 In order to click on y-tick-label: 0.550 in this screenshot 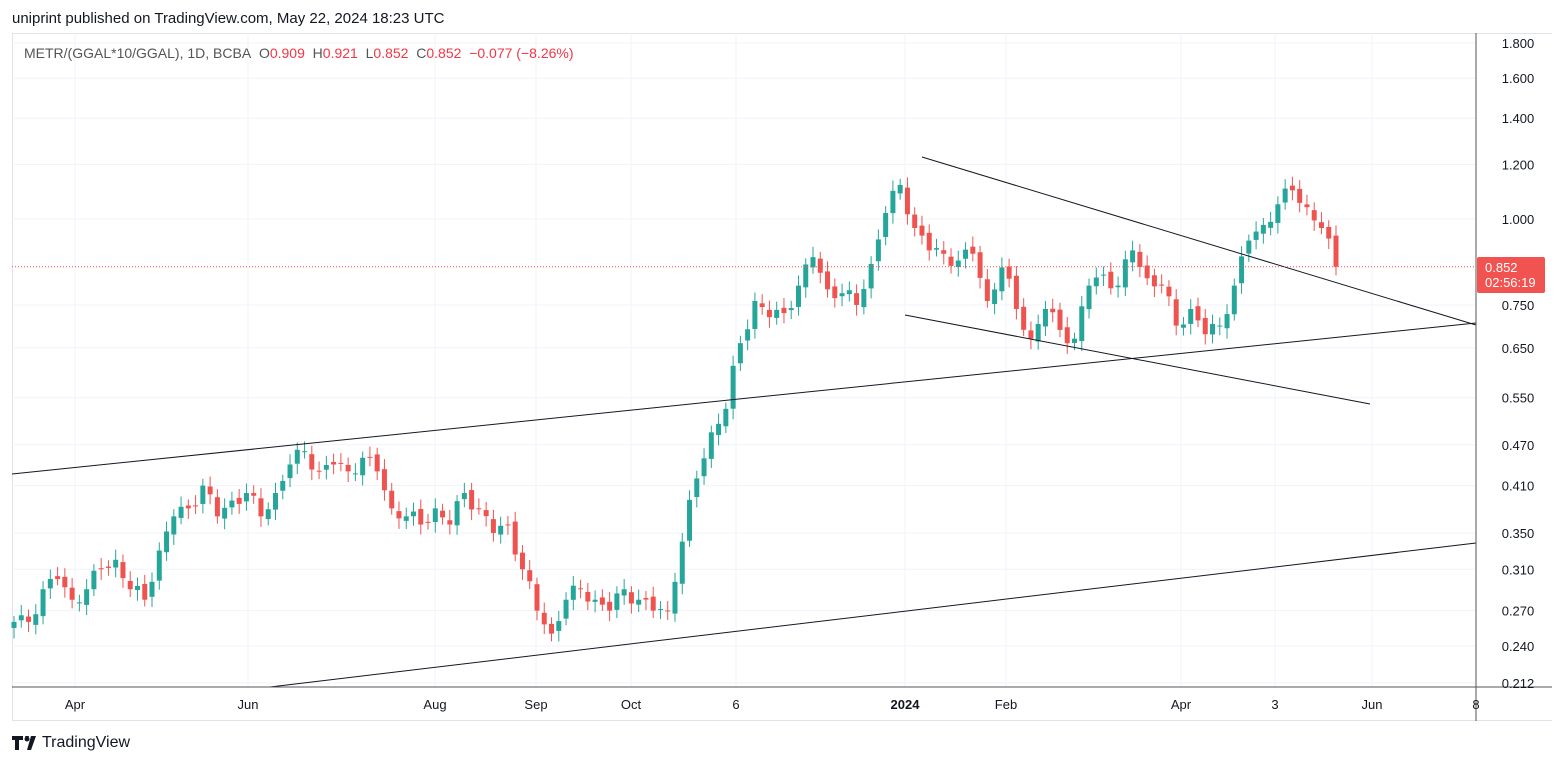, I will do `click(1518, 398)`.